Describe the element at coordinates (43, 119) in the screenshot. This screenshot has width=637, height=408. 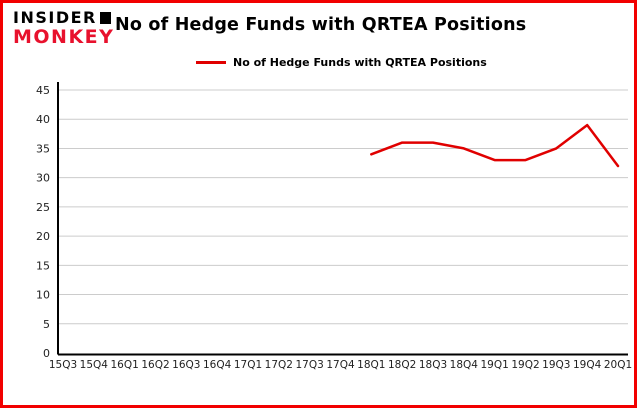
I see `svg-text: 40` at that location.